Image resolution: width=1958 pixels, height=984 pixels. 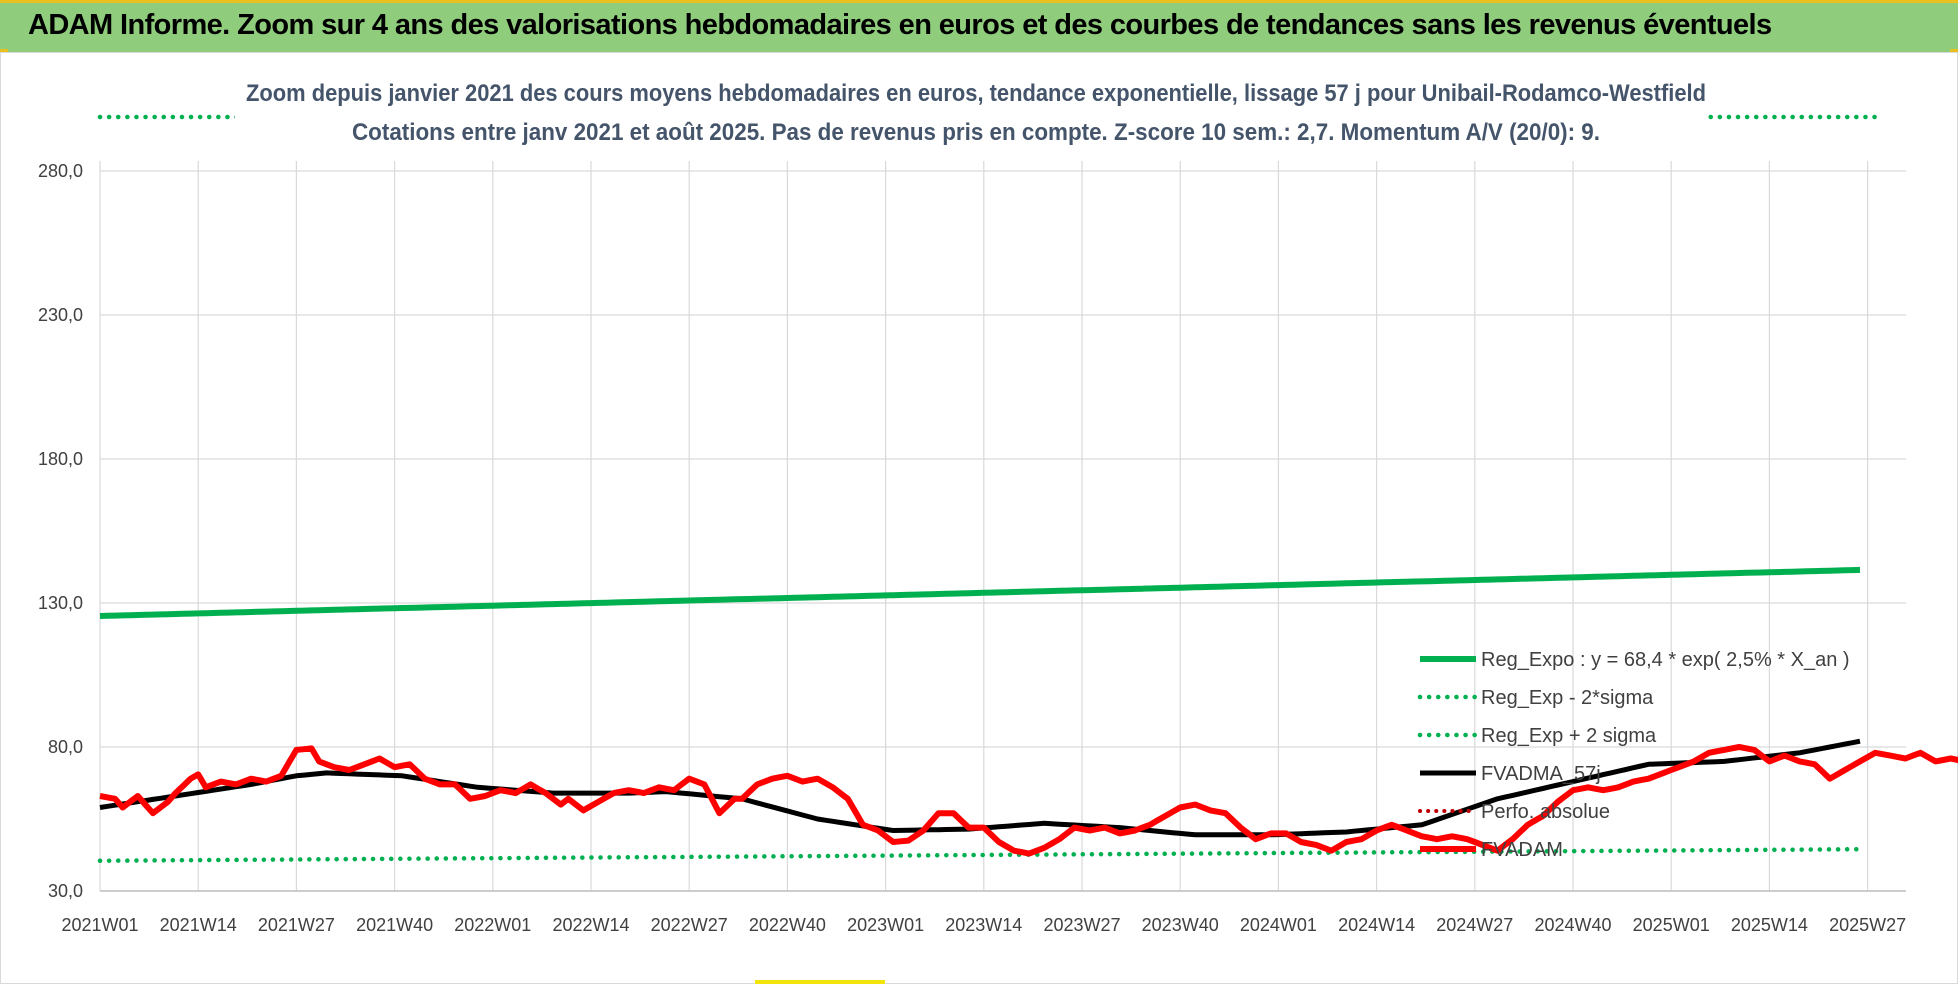 I want to click on x-tick-label: 2023W40, so click(x=1180, y=925).